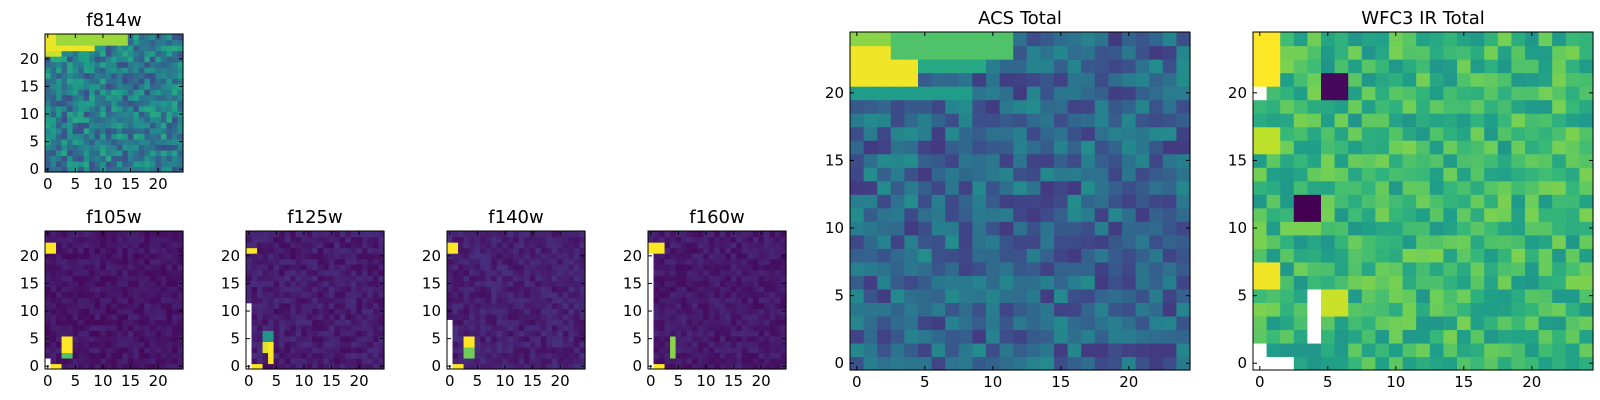 This screenshot has height=400, width=1600. I want to click on y-tick-label: 5, so click(436, 339).